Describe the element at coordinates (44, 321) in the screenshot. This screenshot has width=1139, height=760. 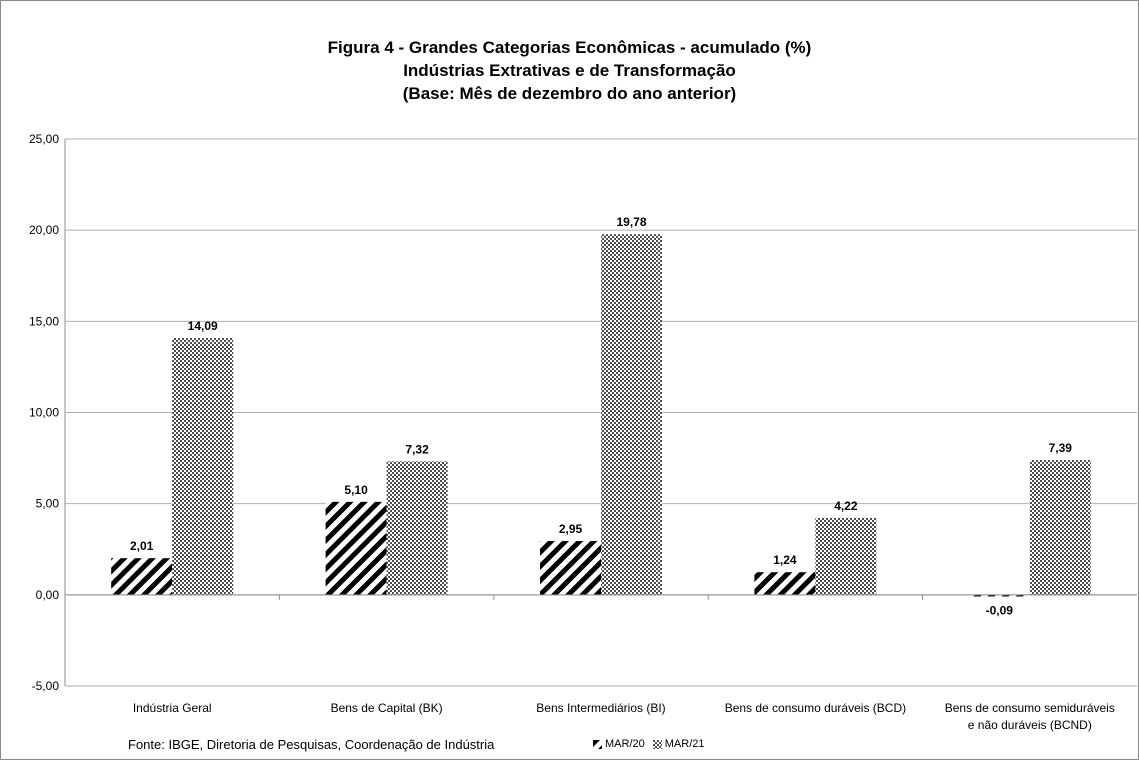
I see `y-tick-label: 15,00` at that location.